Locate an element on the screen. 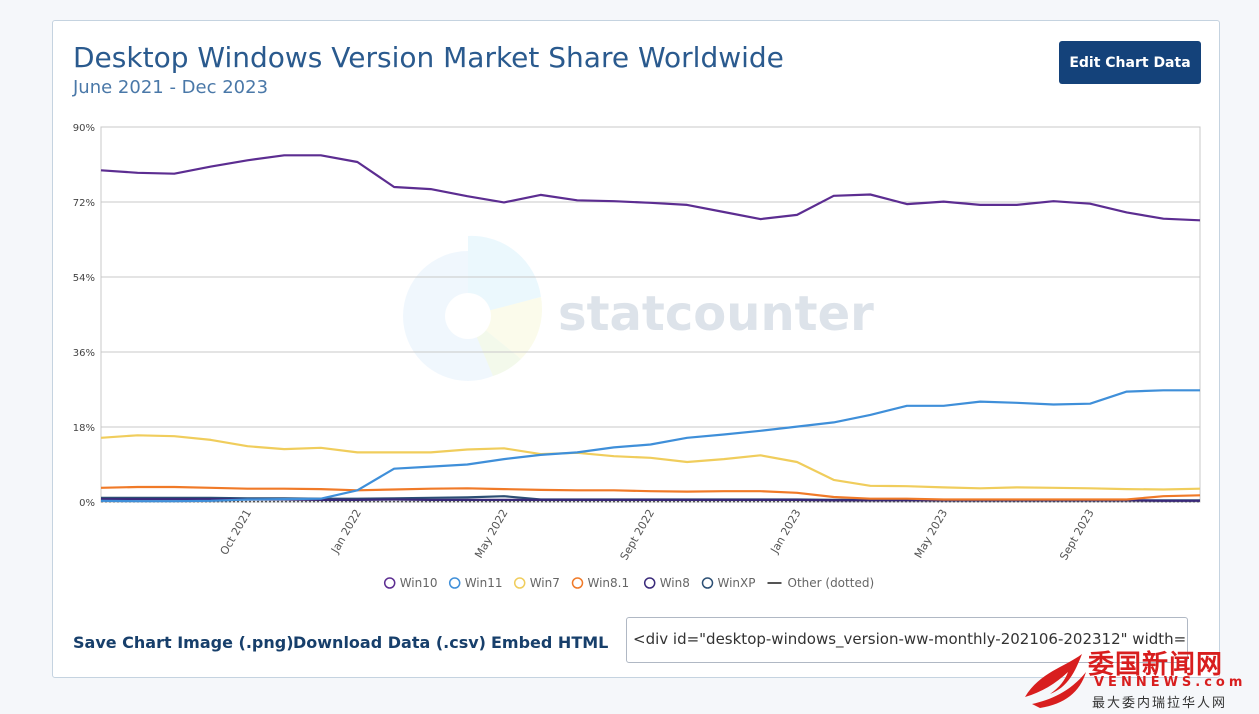  y-tick-label: 36% is located at coordinates (84, 353).